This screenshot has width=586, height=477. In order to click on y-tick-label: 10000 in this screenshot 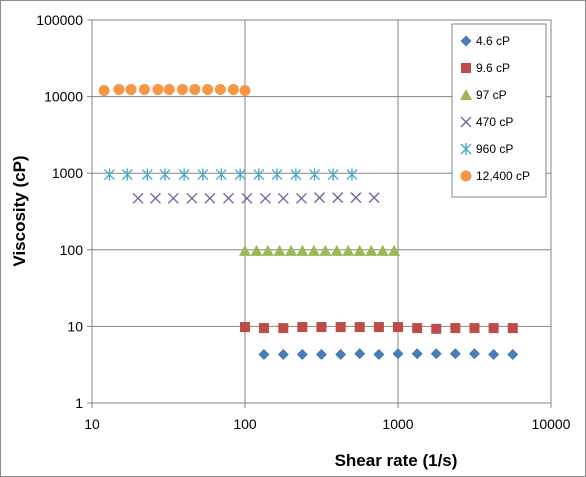, I will do `click(63, 97)`.